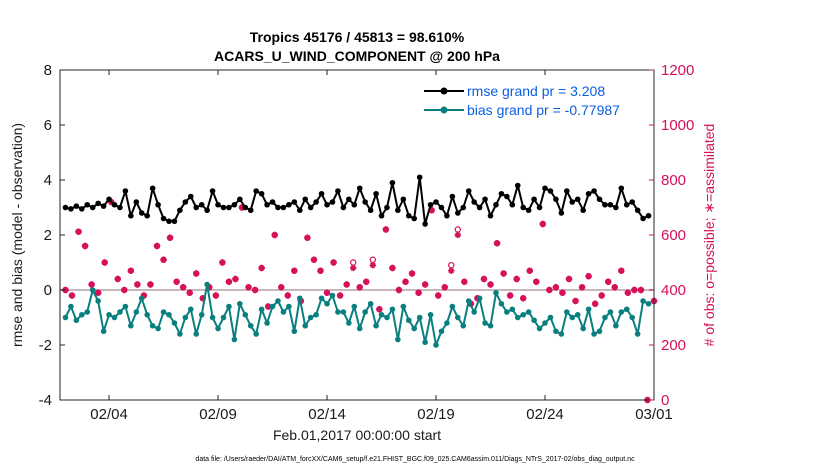  What do you see at coordinates (48, 125) in the screenshot?
I see `y-left-tick-label: 6` at bounding box center [48, 125].